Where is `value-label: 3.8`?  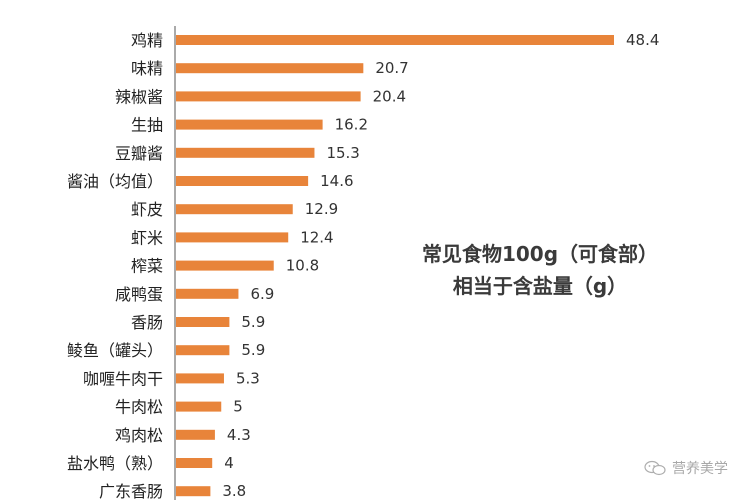
value-label: 3.8 is located at coordinates (234, 491).